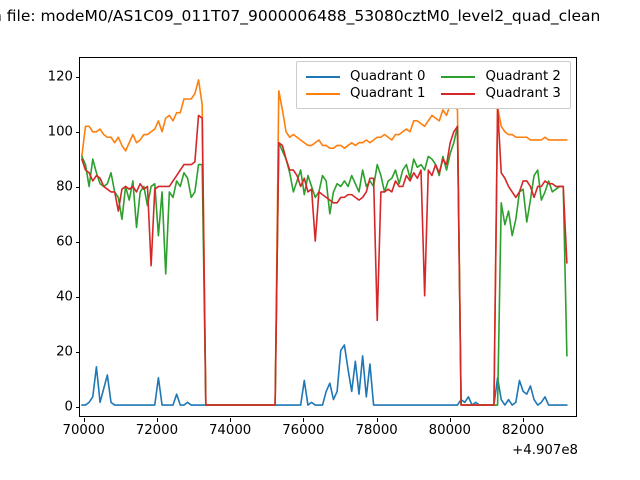 This screenshot has height=480, width=640. Describe the element at coordinates (463, 76) in the screenshot. I see `legend-swatch-quadrant-2-icon` at that location.